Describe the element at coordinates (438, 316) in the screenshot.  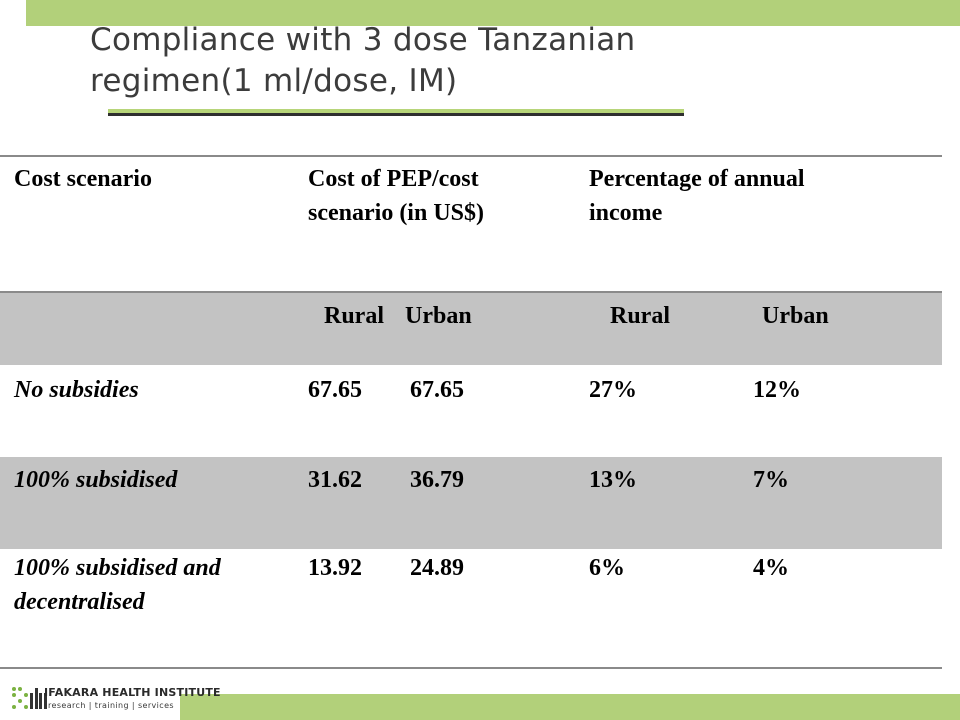
I see `subheader-urban-cost: Urban` at that location.